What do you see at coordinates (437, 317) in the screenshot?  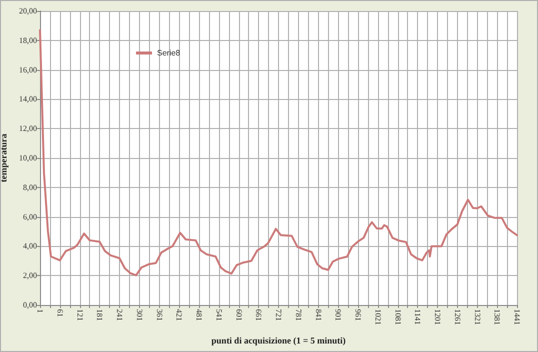 I see `x-tick-label: 1201` at bounding box center [437, 317].